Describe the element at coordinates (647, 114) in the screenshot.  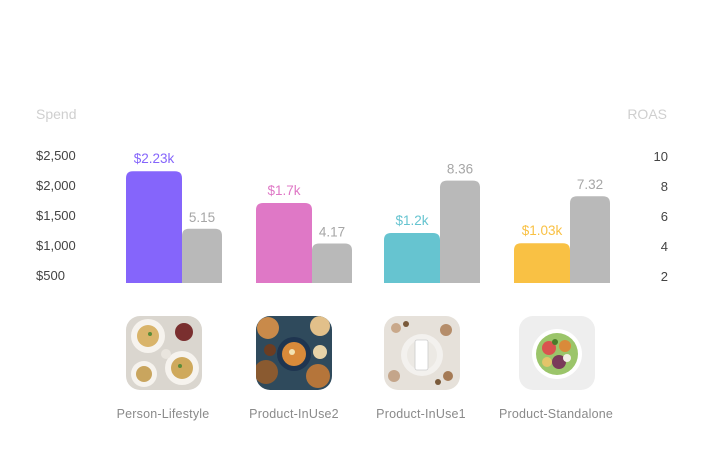
I see `right-axis-title: ROAS` at that location.